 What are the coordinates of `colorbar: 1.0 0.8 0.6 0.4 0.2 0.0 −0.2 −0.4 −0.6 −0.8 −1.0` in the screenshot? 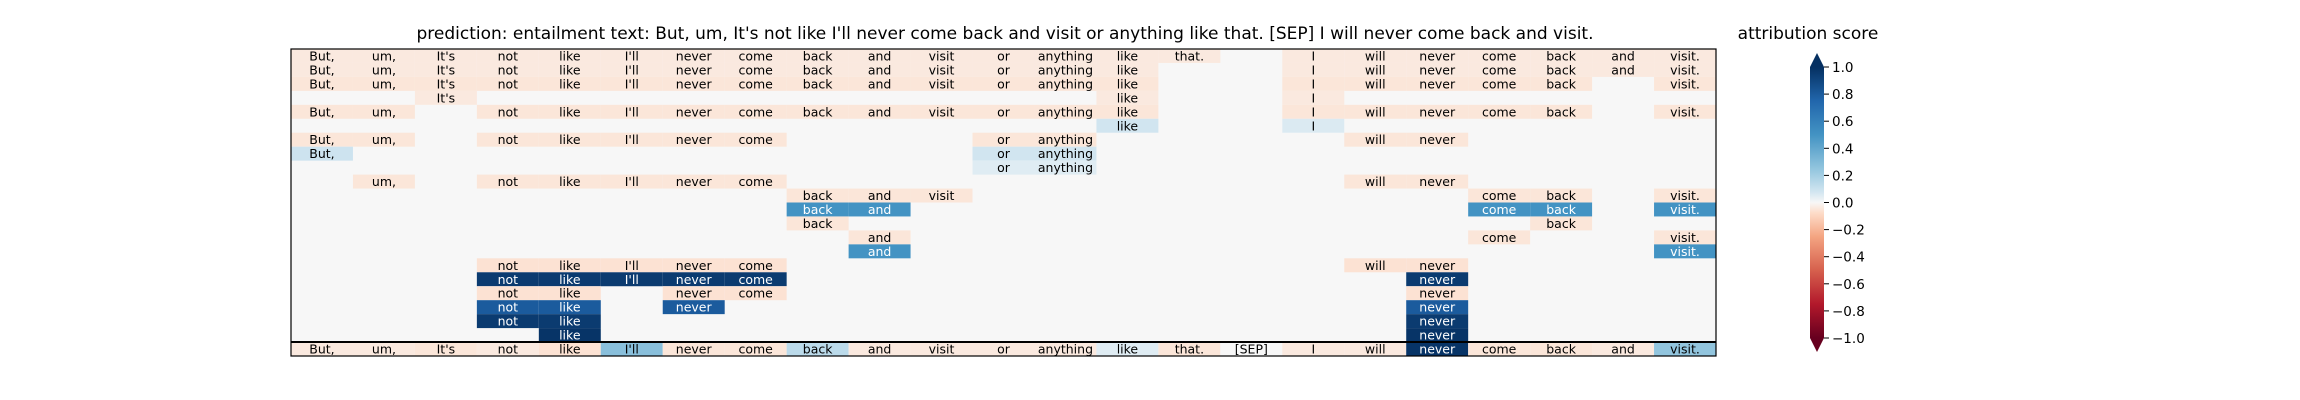 It's located at (1837, 202).